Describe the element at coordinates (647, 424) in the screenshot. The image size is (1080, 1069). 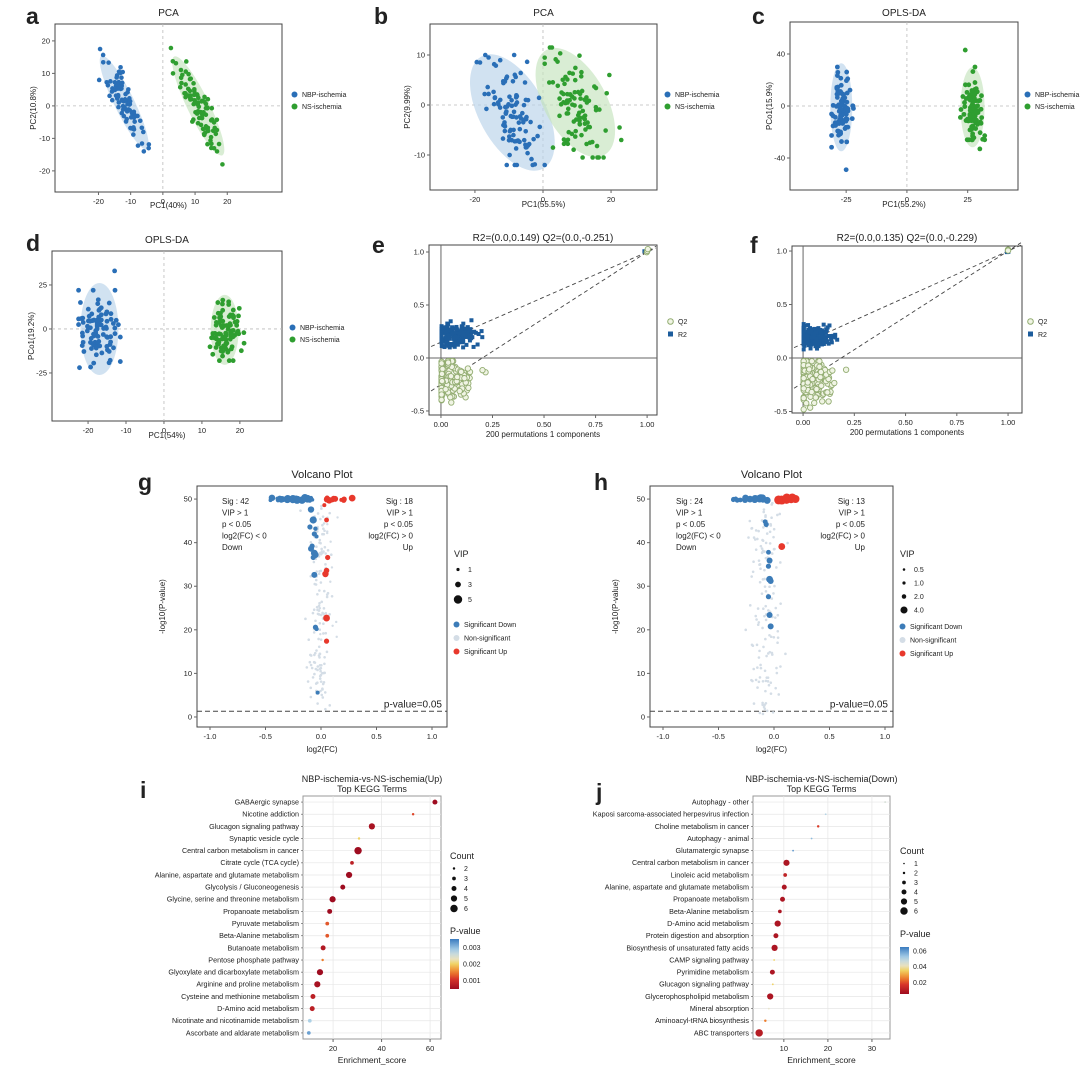
I see `x-tick-label: 1.00` at that location.